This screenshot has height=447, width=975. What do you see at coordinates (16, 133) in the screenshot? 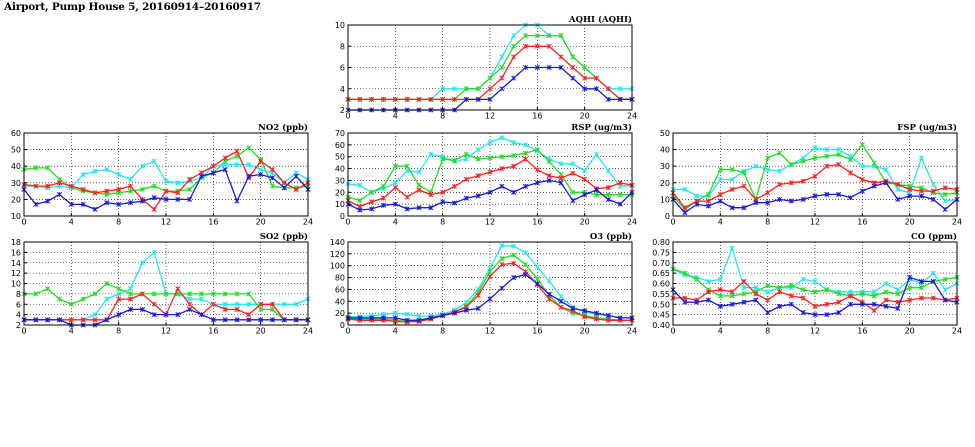
I see `y-tick-label: 60` at bounding box center [16, 133].